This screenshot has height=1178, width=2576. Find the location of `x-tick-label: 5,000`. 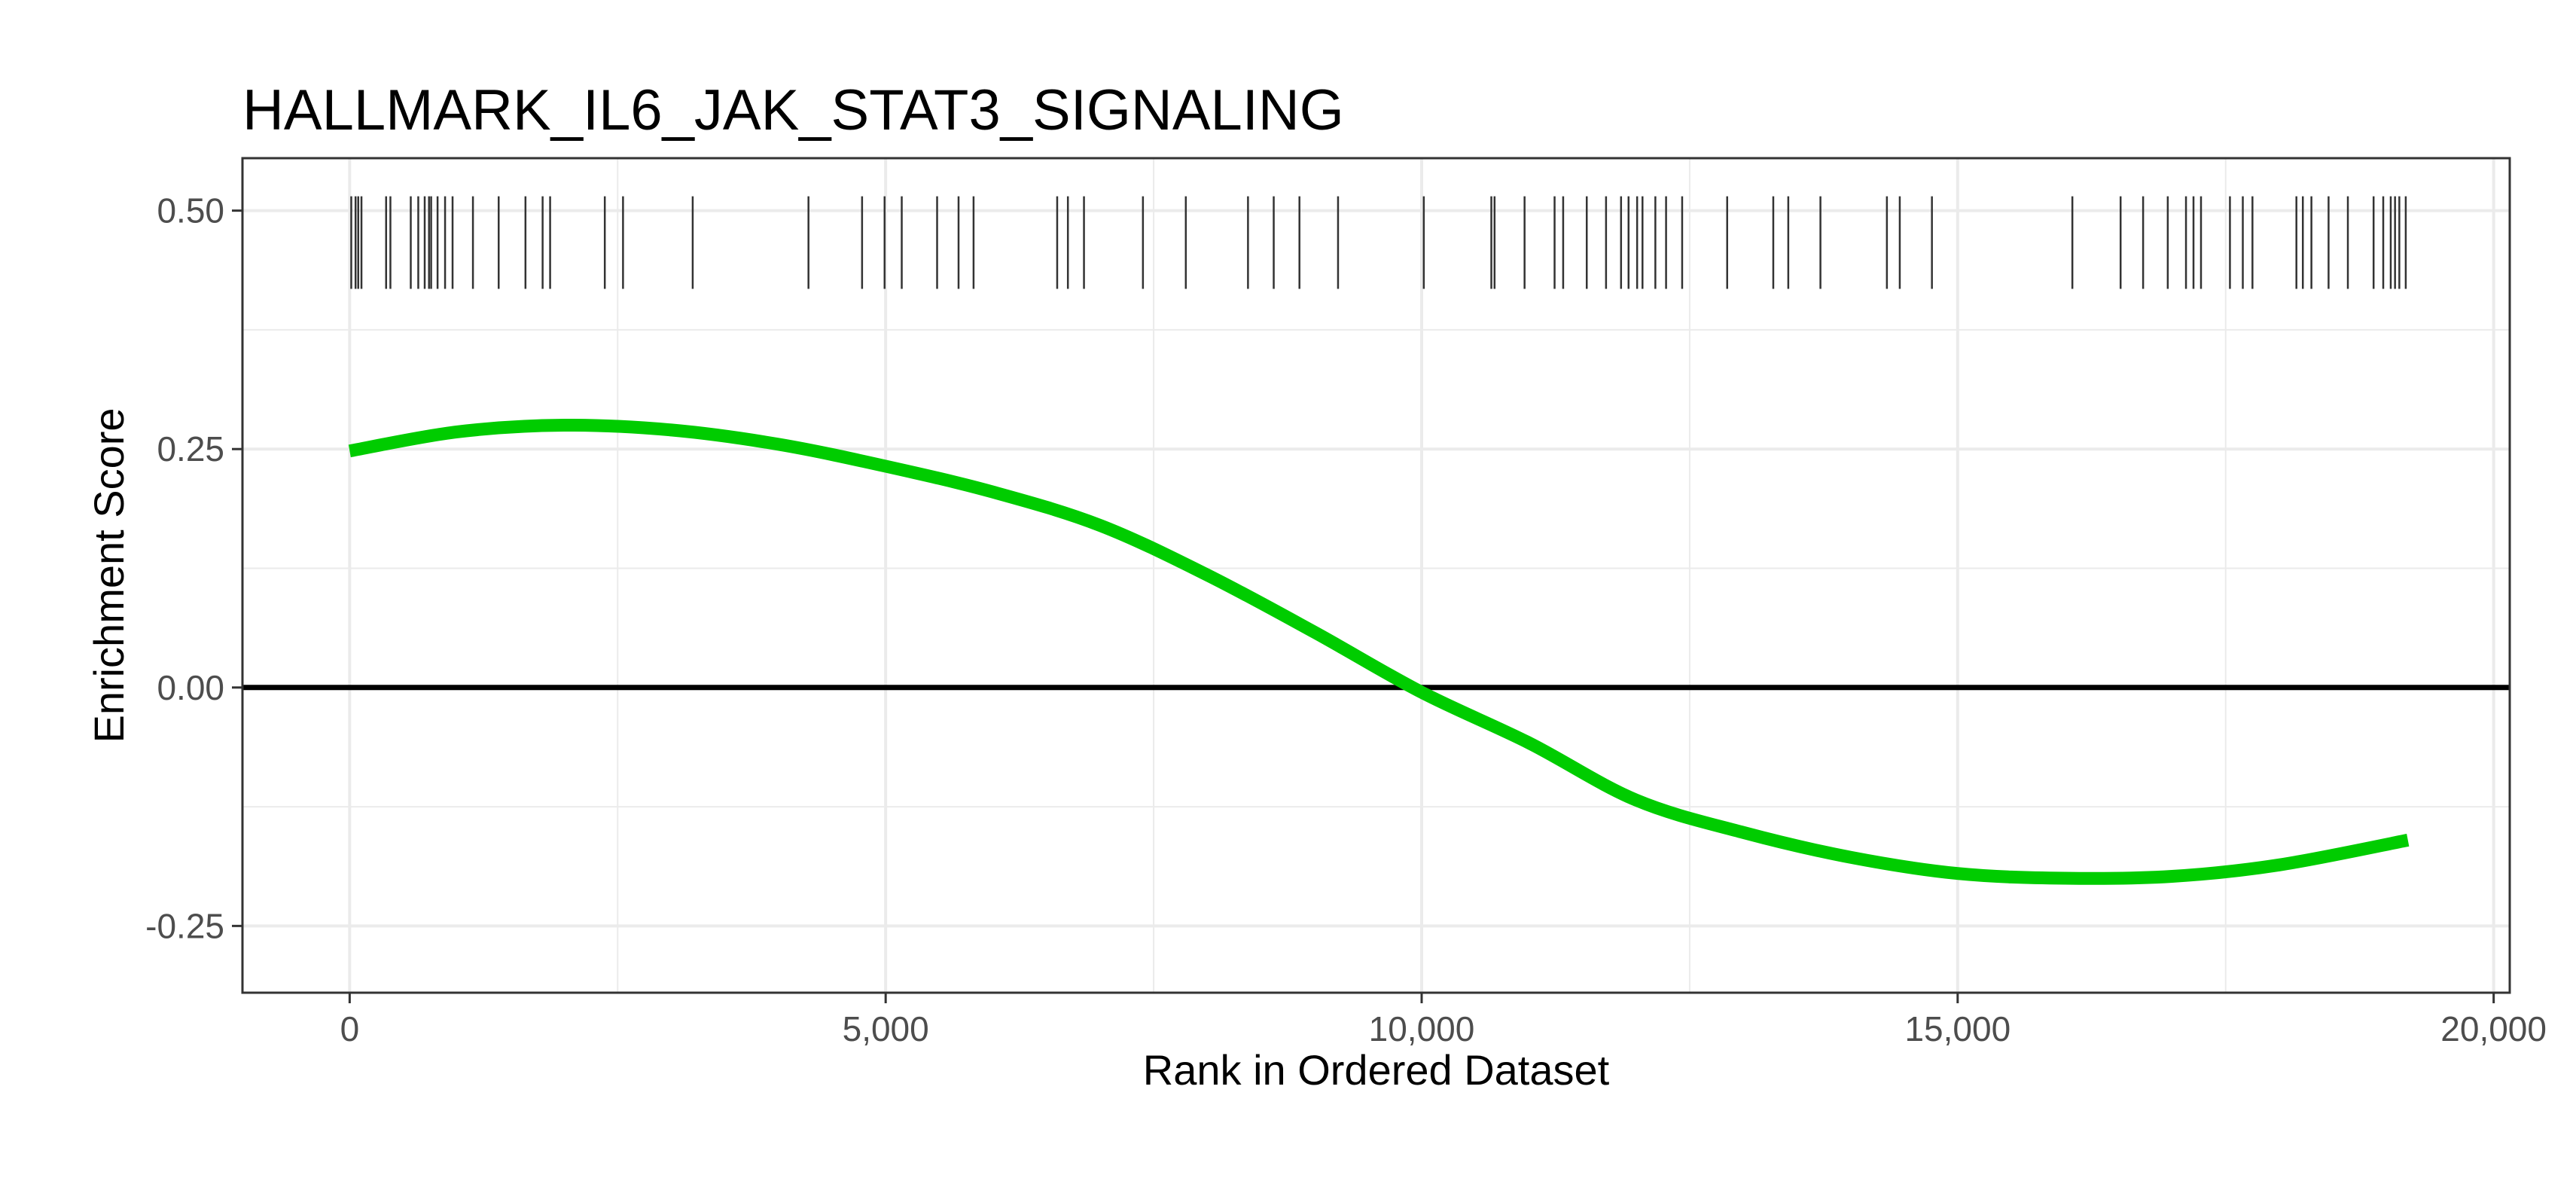

x-tick-label: 5,000 is located at coordinates (886, 1029).